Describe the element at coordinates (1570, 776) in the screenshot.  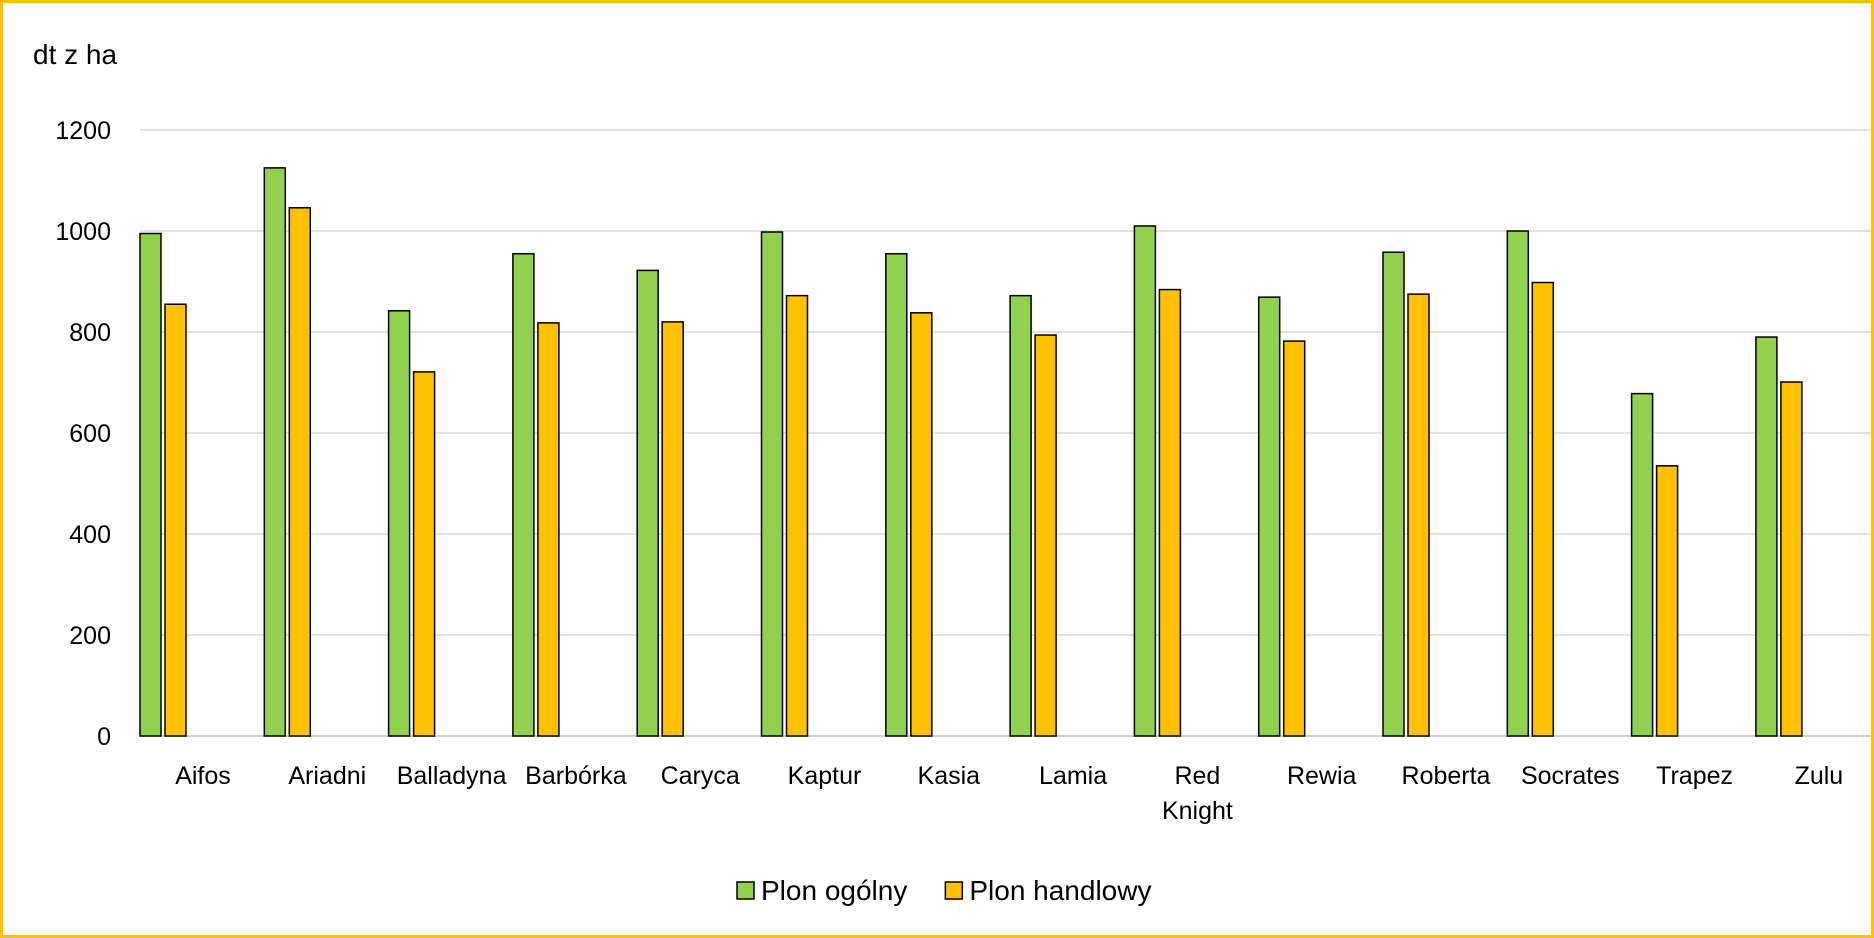
I see `x-tick-label-socrates: Socrates` at that location.